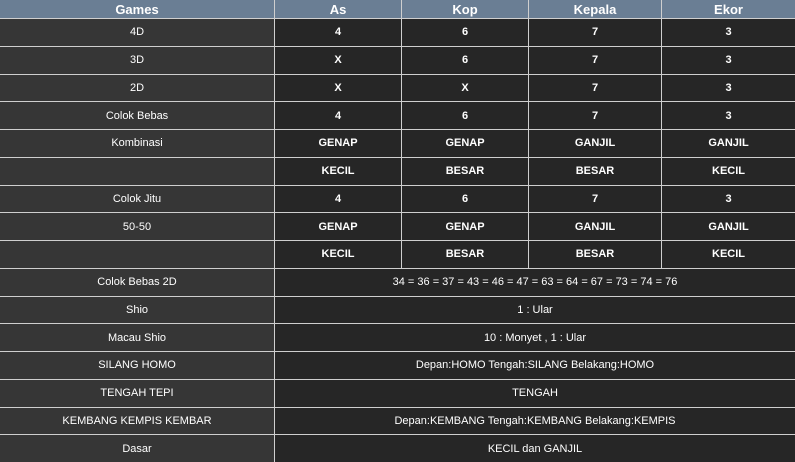 This screenshot has width=795, height=462. Describe the element at coordinates (137, 365) in the screenshot. I see `row-label: SILANG HOMO` at that location.